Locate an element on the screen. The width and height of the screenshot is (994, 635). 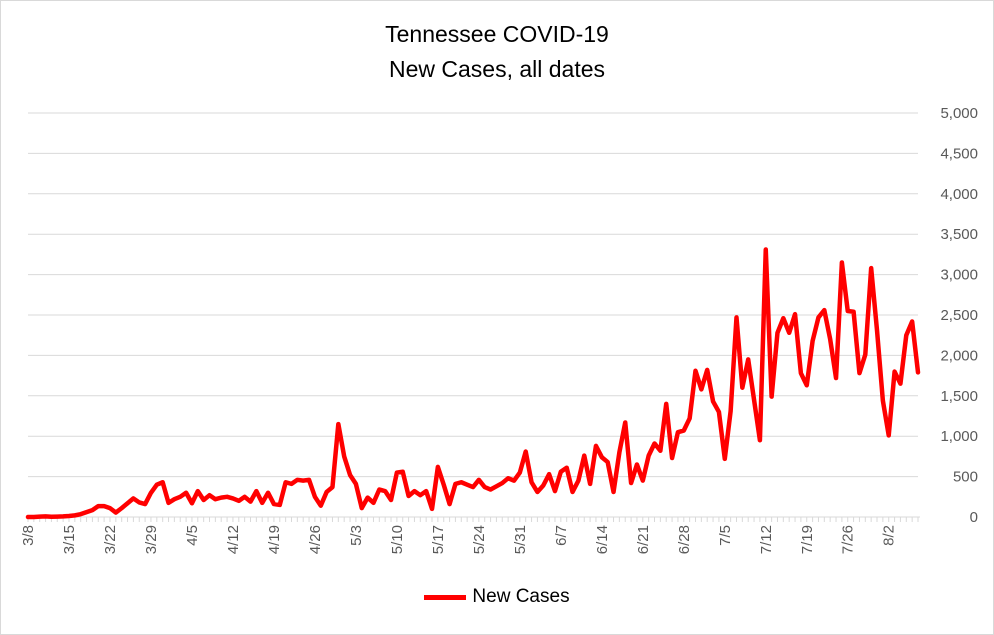
x-tick-label: 6/21 is located at coordinates (643, 539).